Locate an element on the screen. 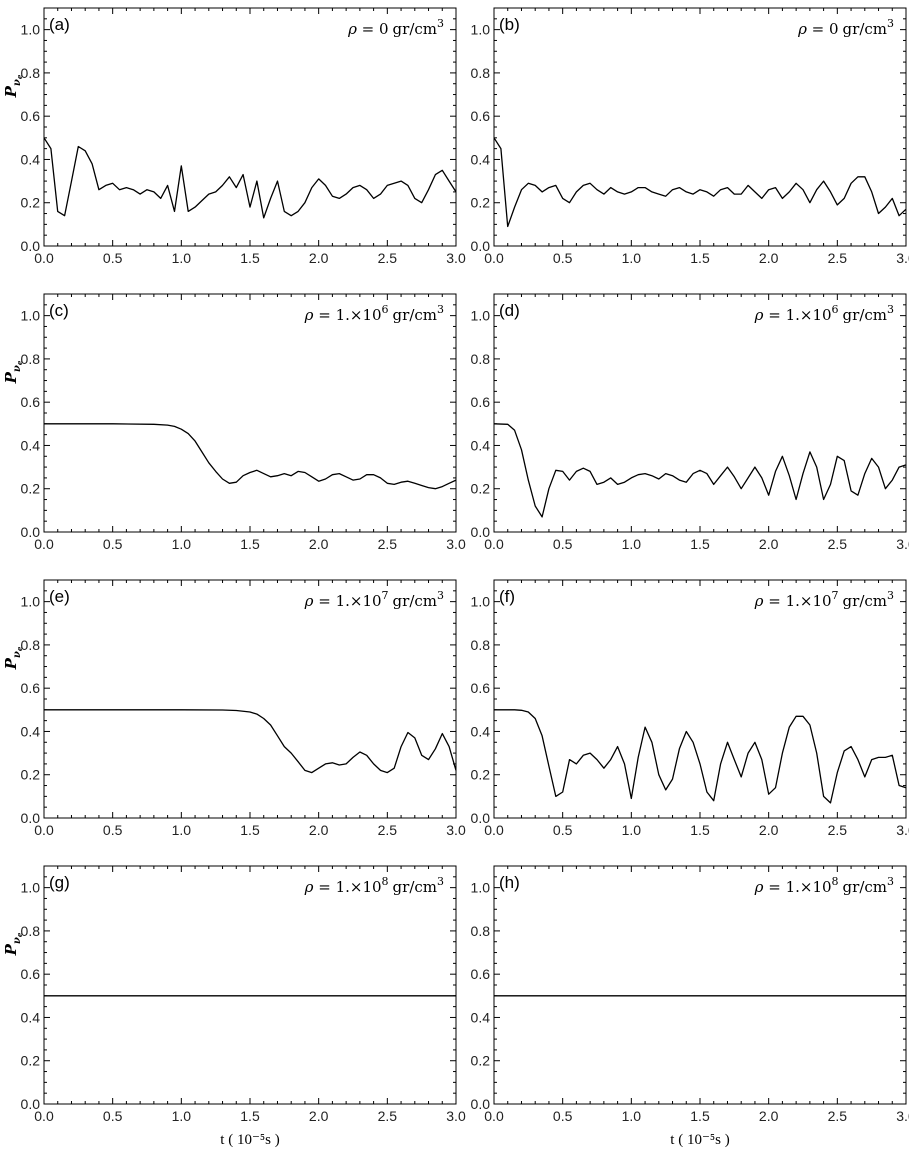 The height and width of the screenshot is (1151, 909). density-exponent: 6 is located at coordinates (835, 309).